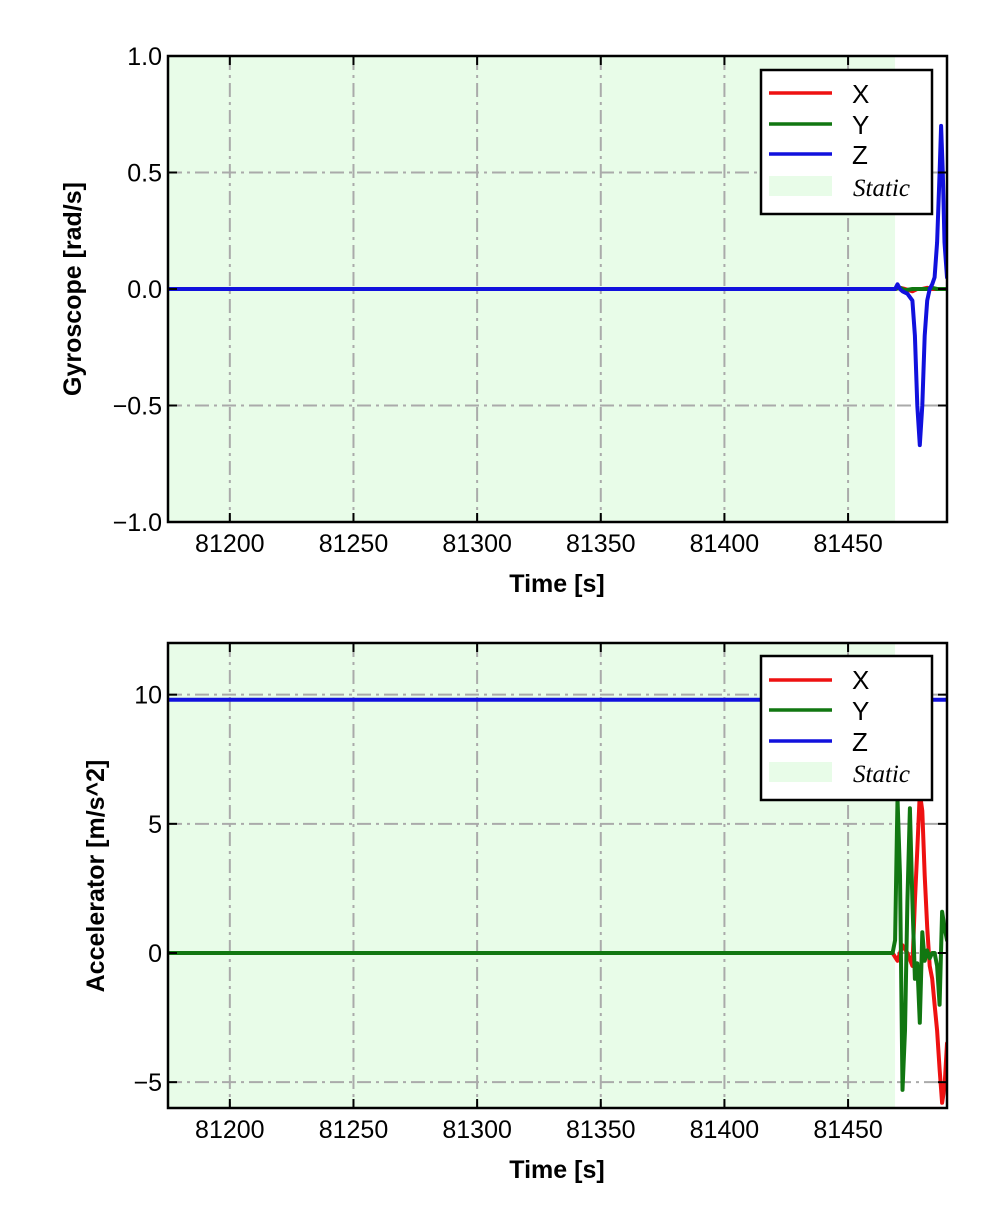 The width and height of the screenshot is (992, 1228). What do you see at coordinates (73, 289) in the screenshot?
I see `y-axis-label: Gyroscope [rad/s]` at bounding box center [73, 289].